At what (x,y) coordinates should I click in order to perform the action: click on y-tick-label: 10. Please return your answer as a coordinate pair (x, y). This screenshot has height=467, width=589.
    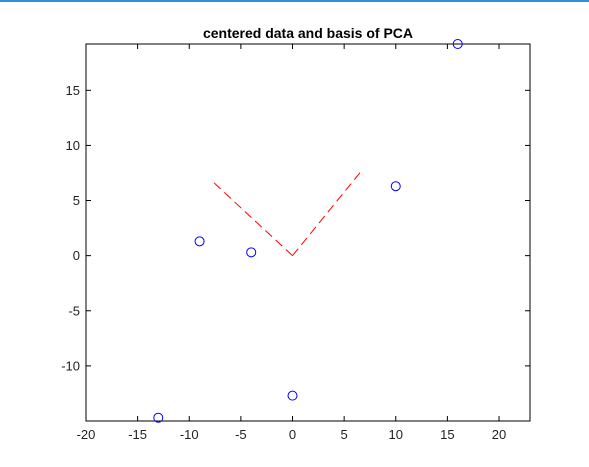
    Looking at the image, I should click on (73, 145).